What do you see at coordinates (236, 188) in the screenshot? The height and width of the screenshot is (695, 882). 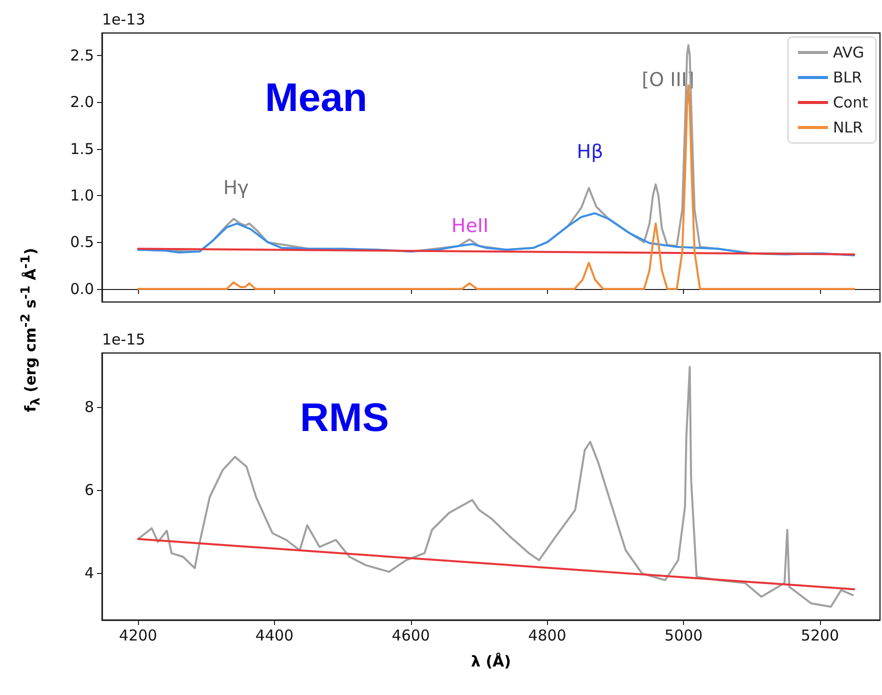 I see `annotation: Hγ` at bounding box center [236, 188].